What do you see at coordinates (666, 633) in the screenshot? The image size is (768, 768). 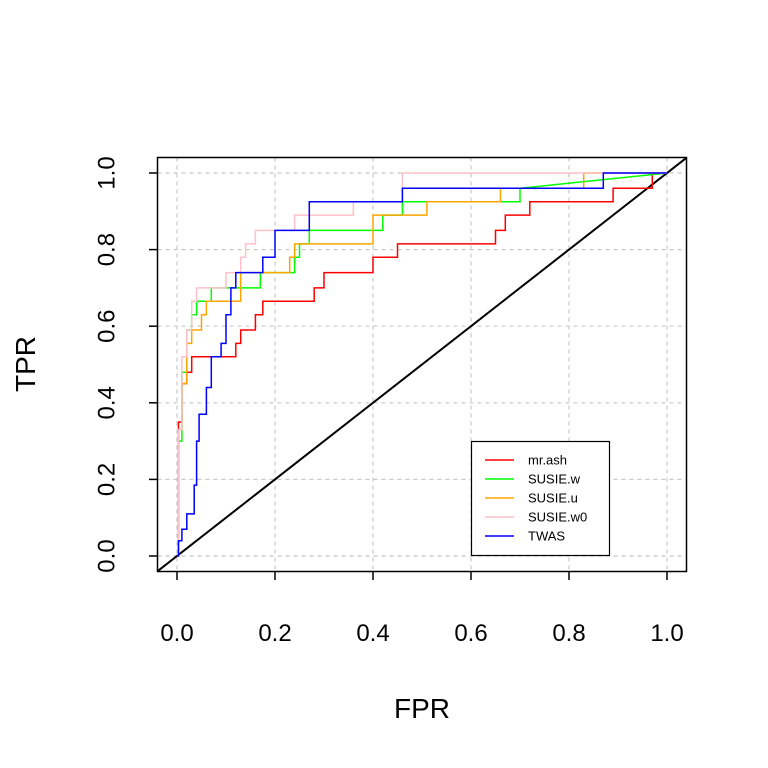 I see `x-tick-label-5: 1.0` at bounding box center [666, 633].